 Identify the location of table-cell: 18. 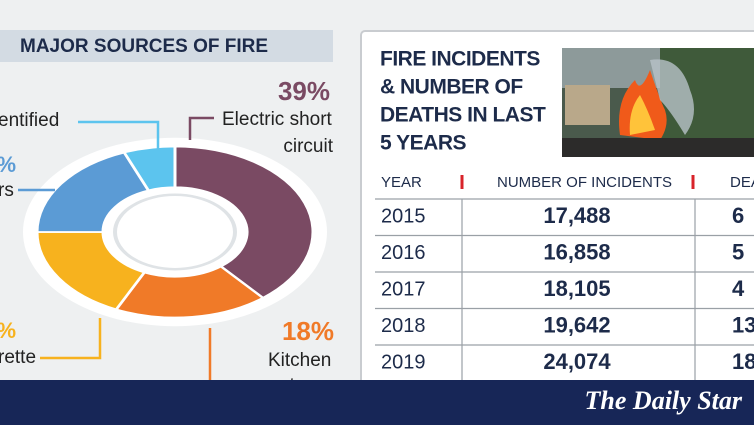
(743, 361).